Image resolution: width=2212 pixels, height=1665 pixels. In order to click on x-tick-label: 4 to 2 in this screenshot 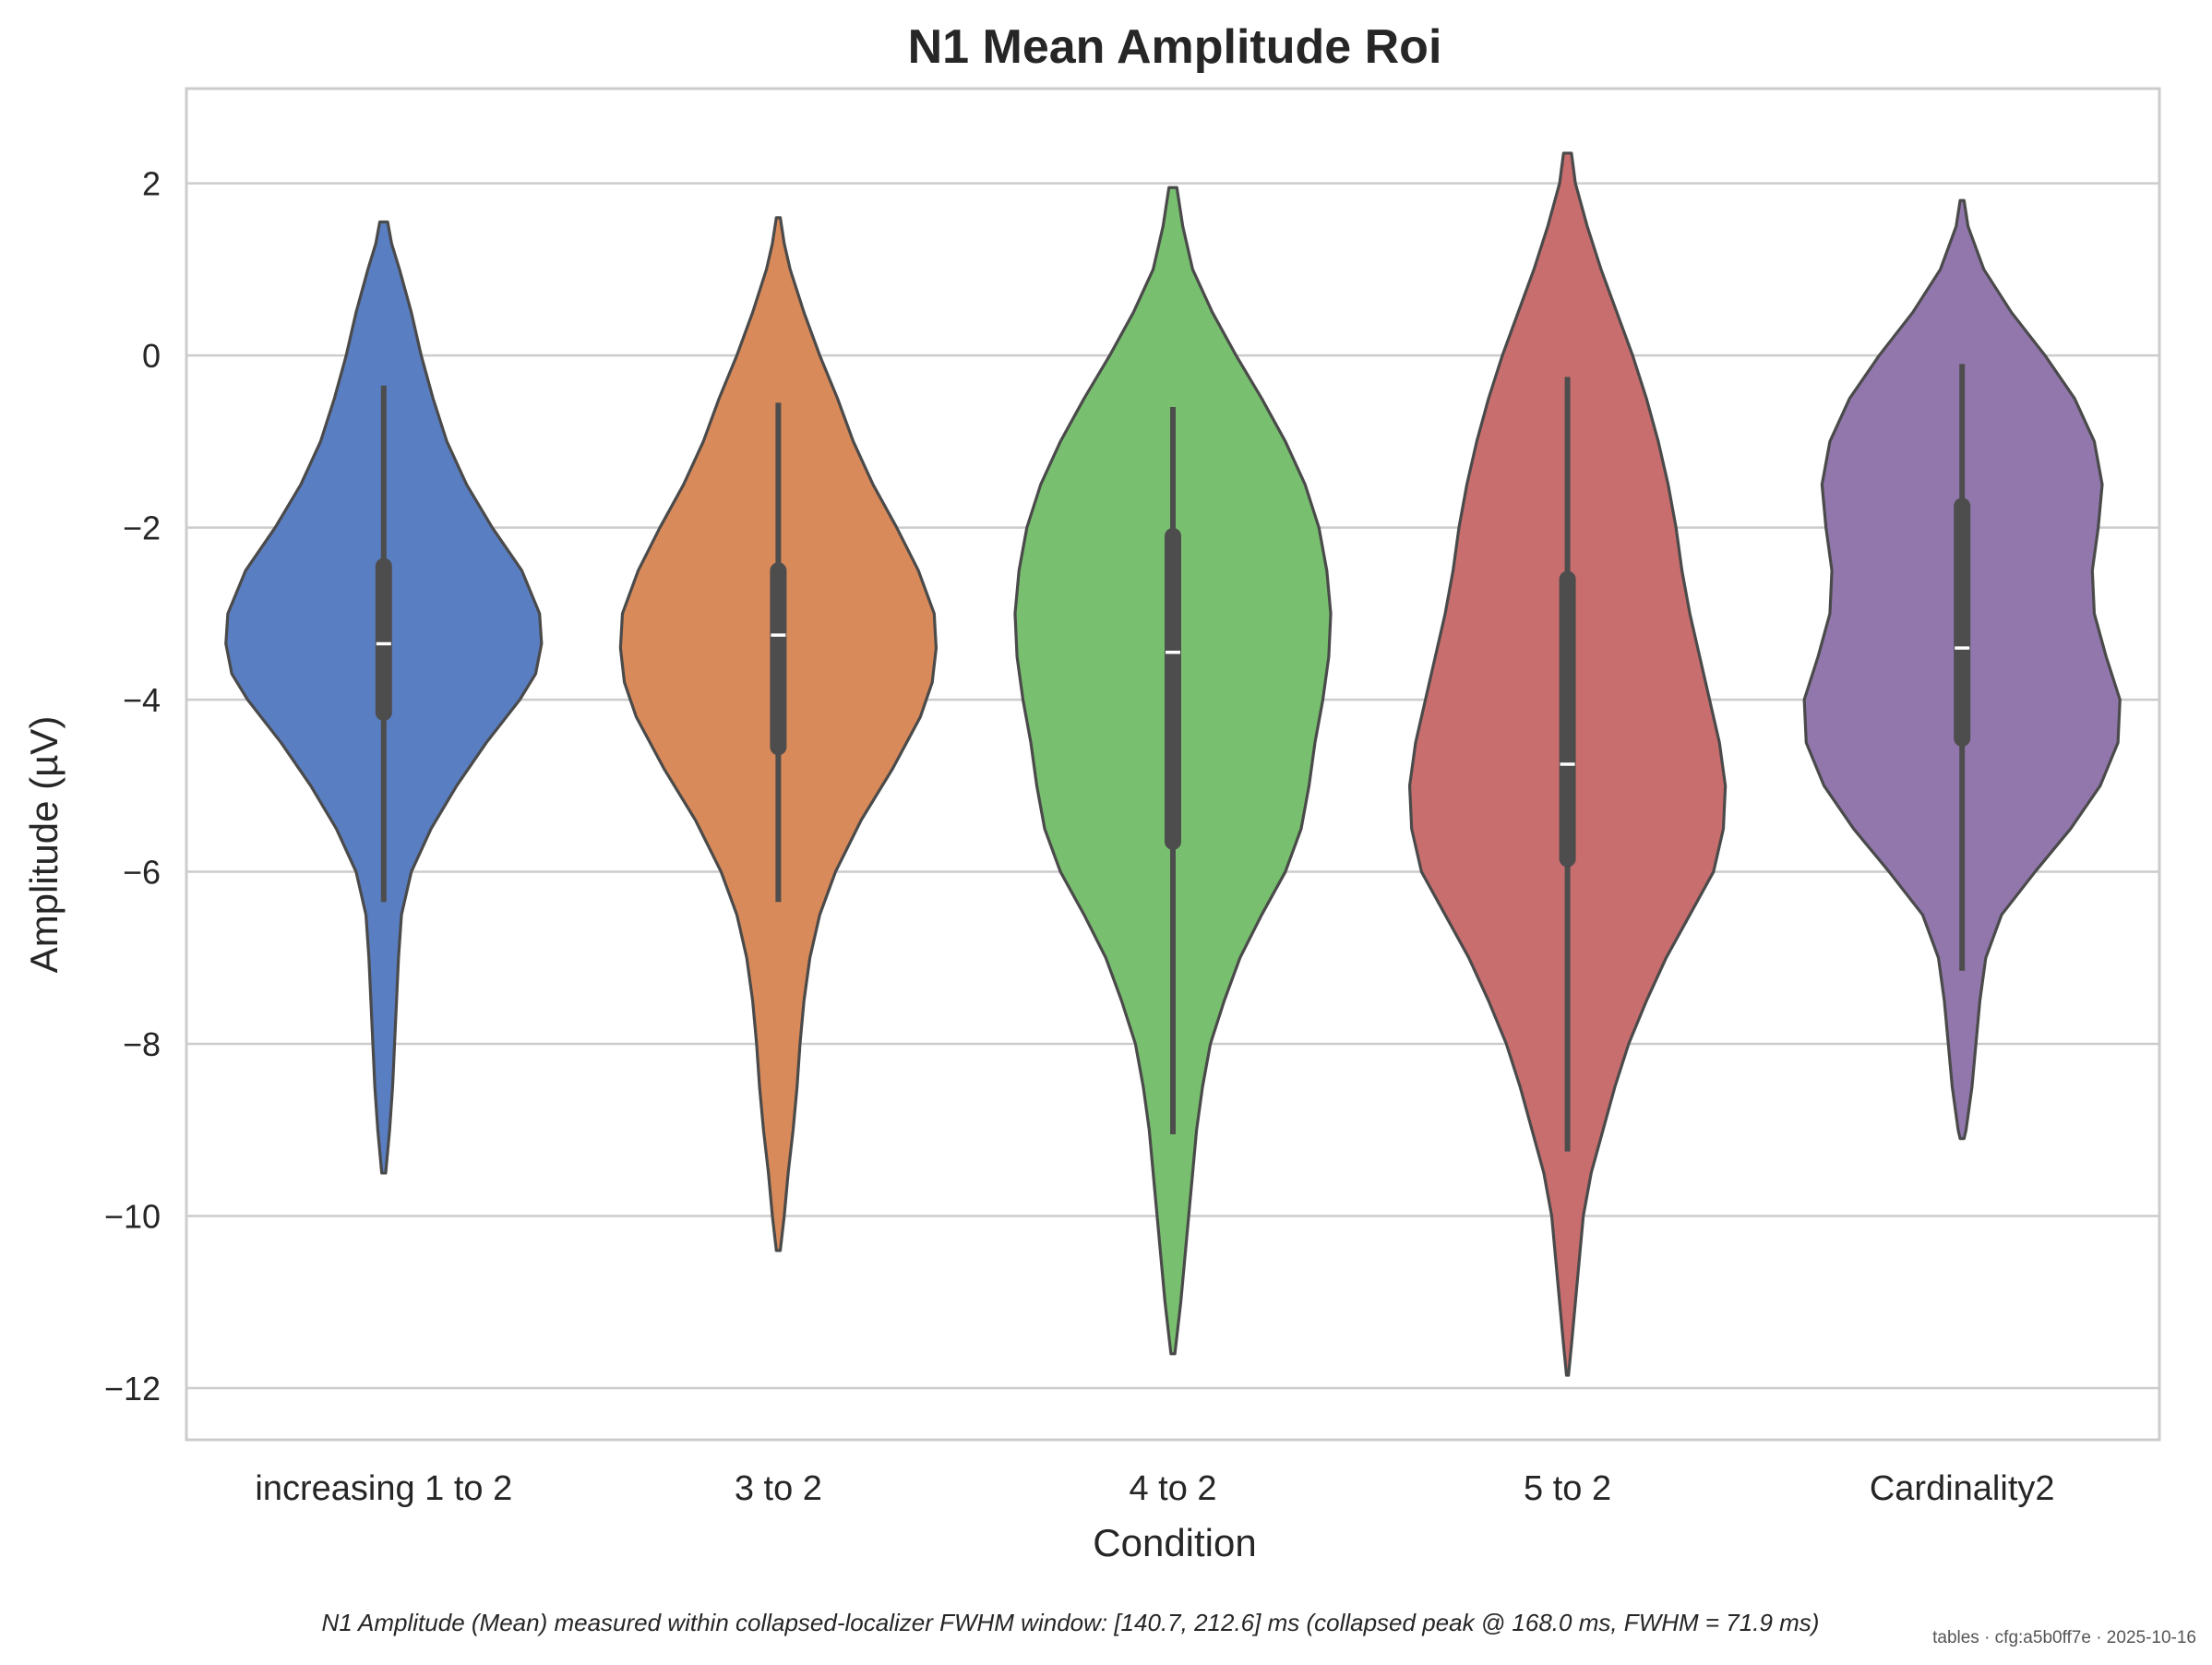, I will do `click(1172, 1488)`.